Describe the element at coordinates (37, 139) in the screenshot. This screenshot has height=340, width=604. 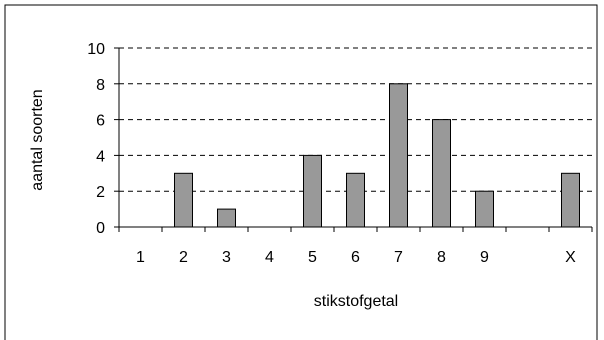
I see `y-axis-title: aantal soorten` at that location.